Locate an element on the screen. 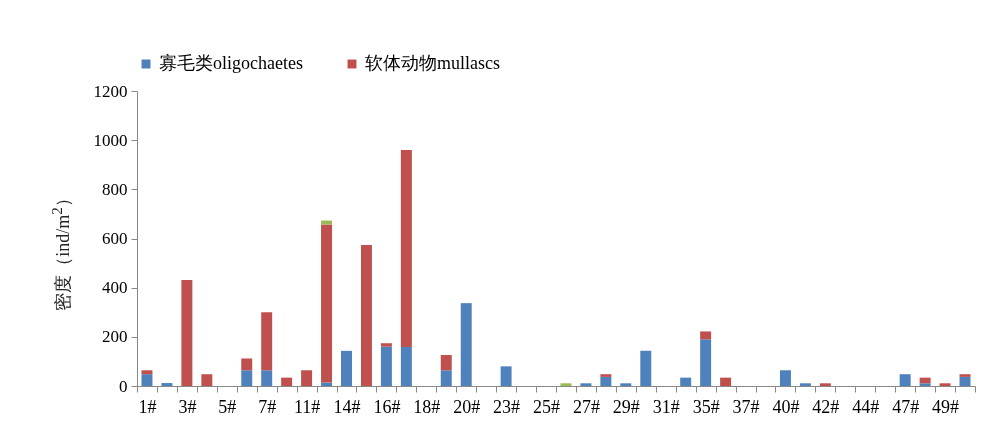 This screenshot has width=1008, height=447. x-tick-label: 20# is located at coordinates (467, 406).